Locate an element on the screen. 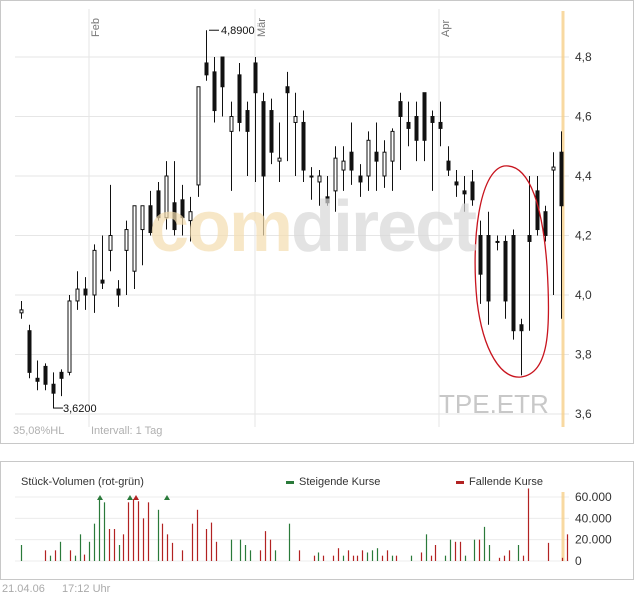  interval-label: Intervall: 1 Tag is located at coordinates (127, 431).